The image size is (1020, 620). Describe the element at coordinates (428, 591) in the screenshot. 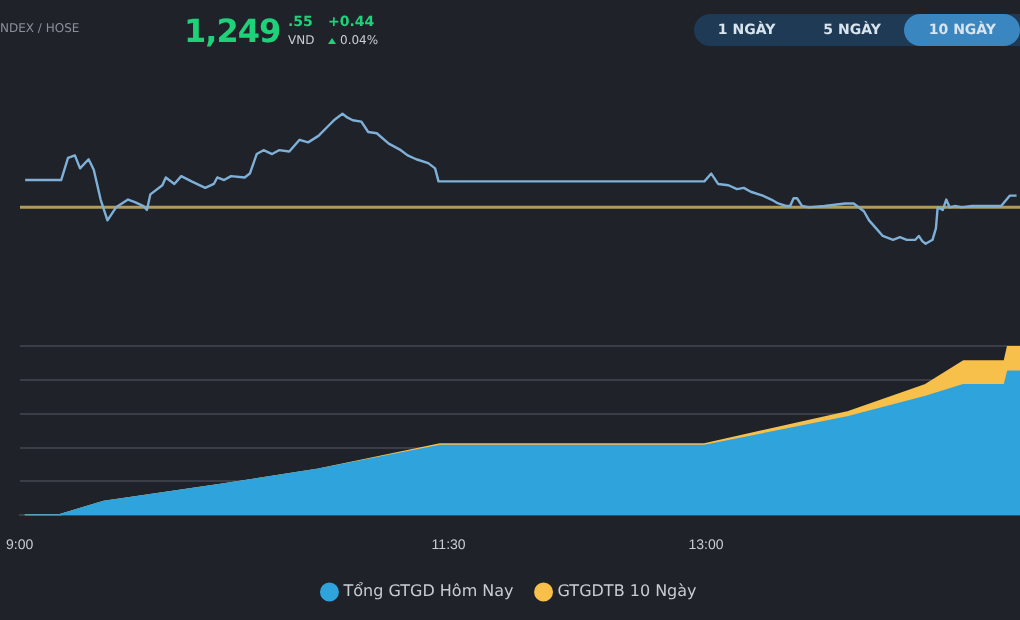

I see `legend-label: Tổng GTGD Hôm Nay` at that location.